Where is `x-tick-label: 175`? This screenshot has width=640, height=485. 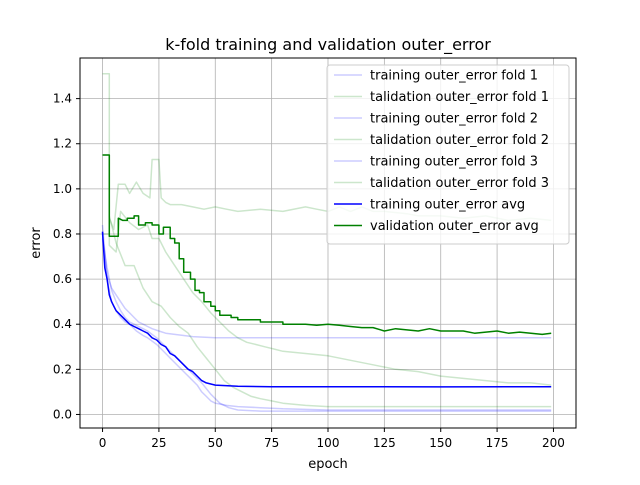 x-tick-label: 175 is located at coordinates (497, 443).